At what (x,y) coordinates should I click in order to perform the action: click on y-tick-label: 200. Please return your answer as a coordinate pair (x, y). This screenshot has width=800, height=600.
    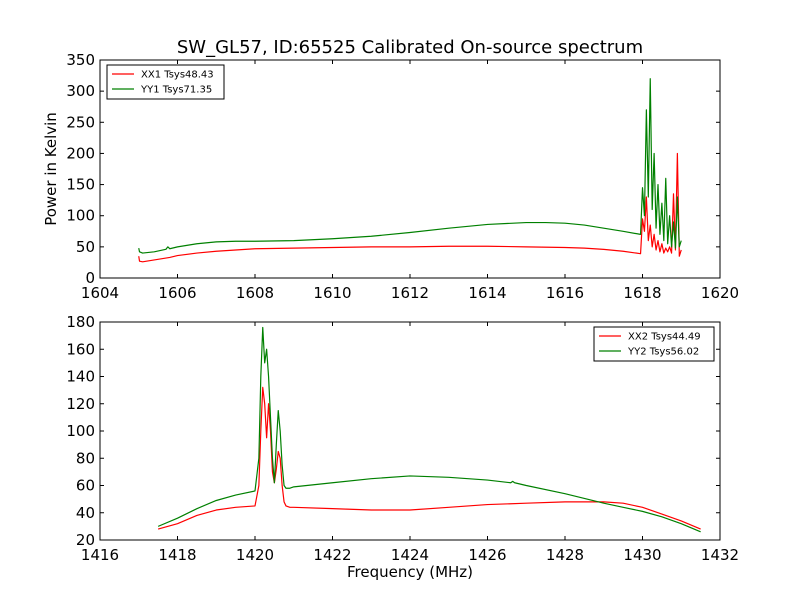
    Looking at the image, I should click on (80, 153).